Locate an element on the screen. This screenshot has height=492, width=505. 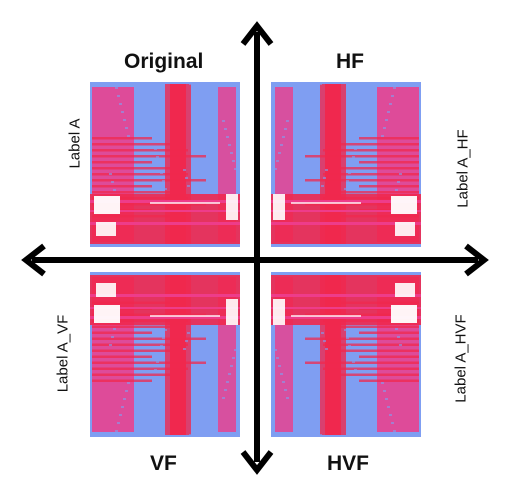
horizontal-axis-arrow is located at coordinates (255, 260).